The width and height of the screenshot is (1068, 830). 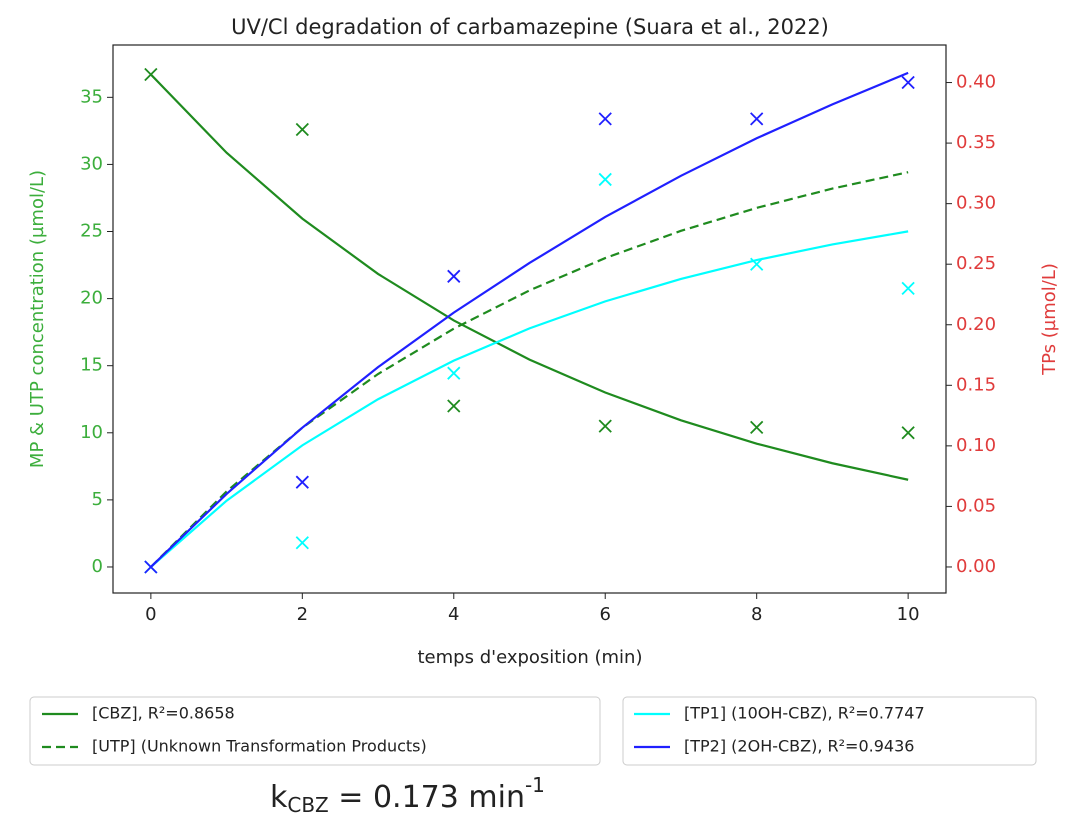 I want to click on legend-label: [TP2] (2OH-CBZ), R²=0.9436, so click(x=799, y=746).